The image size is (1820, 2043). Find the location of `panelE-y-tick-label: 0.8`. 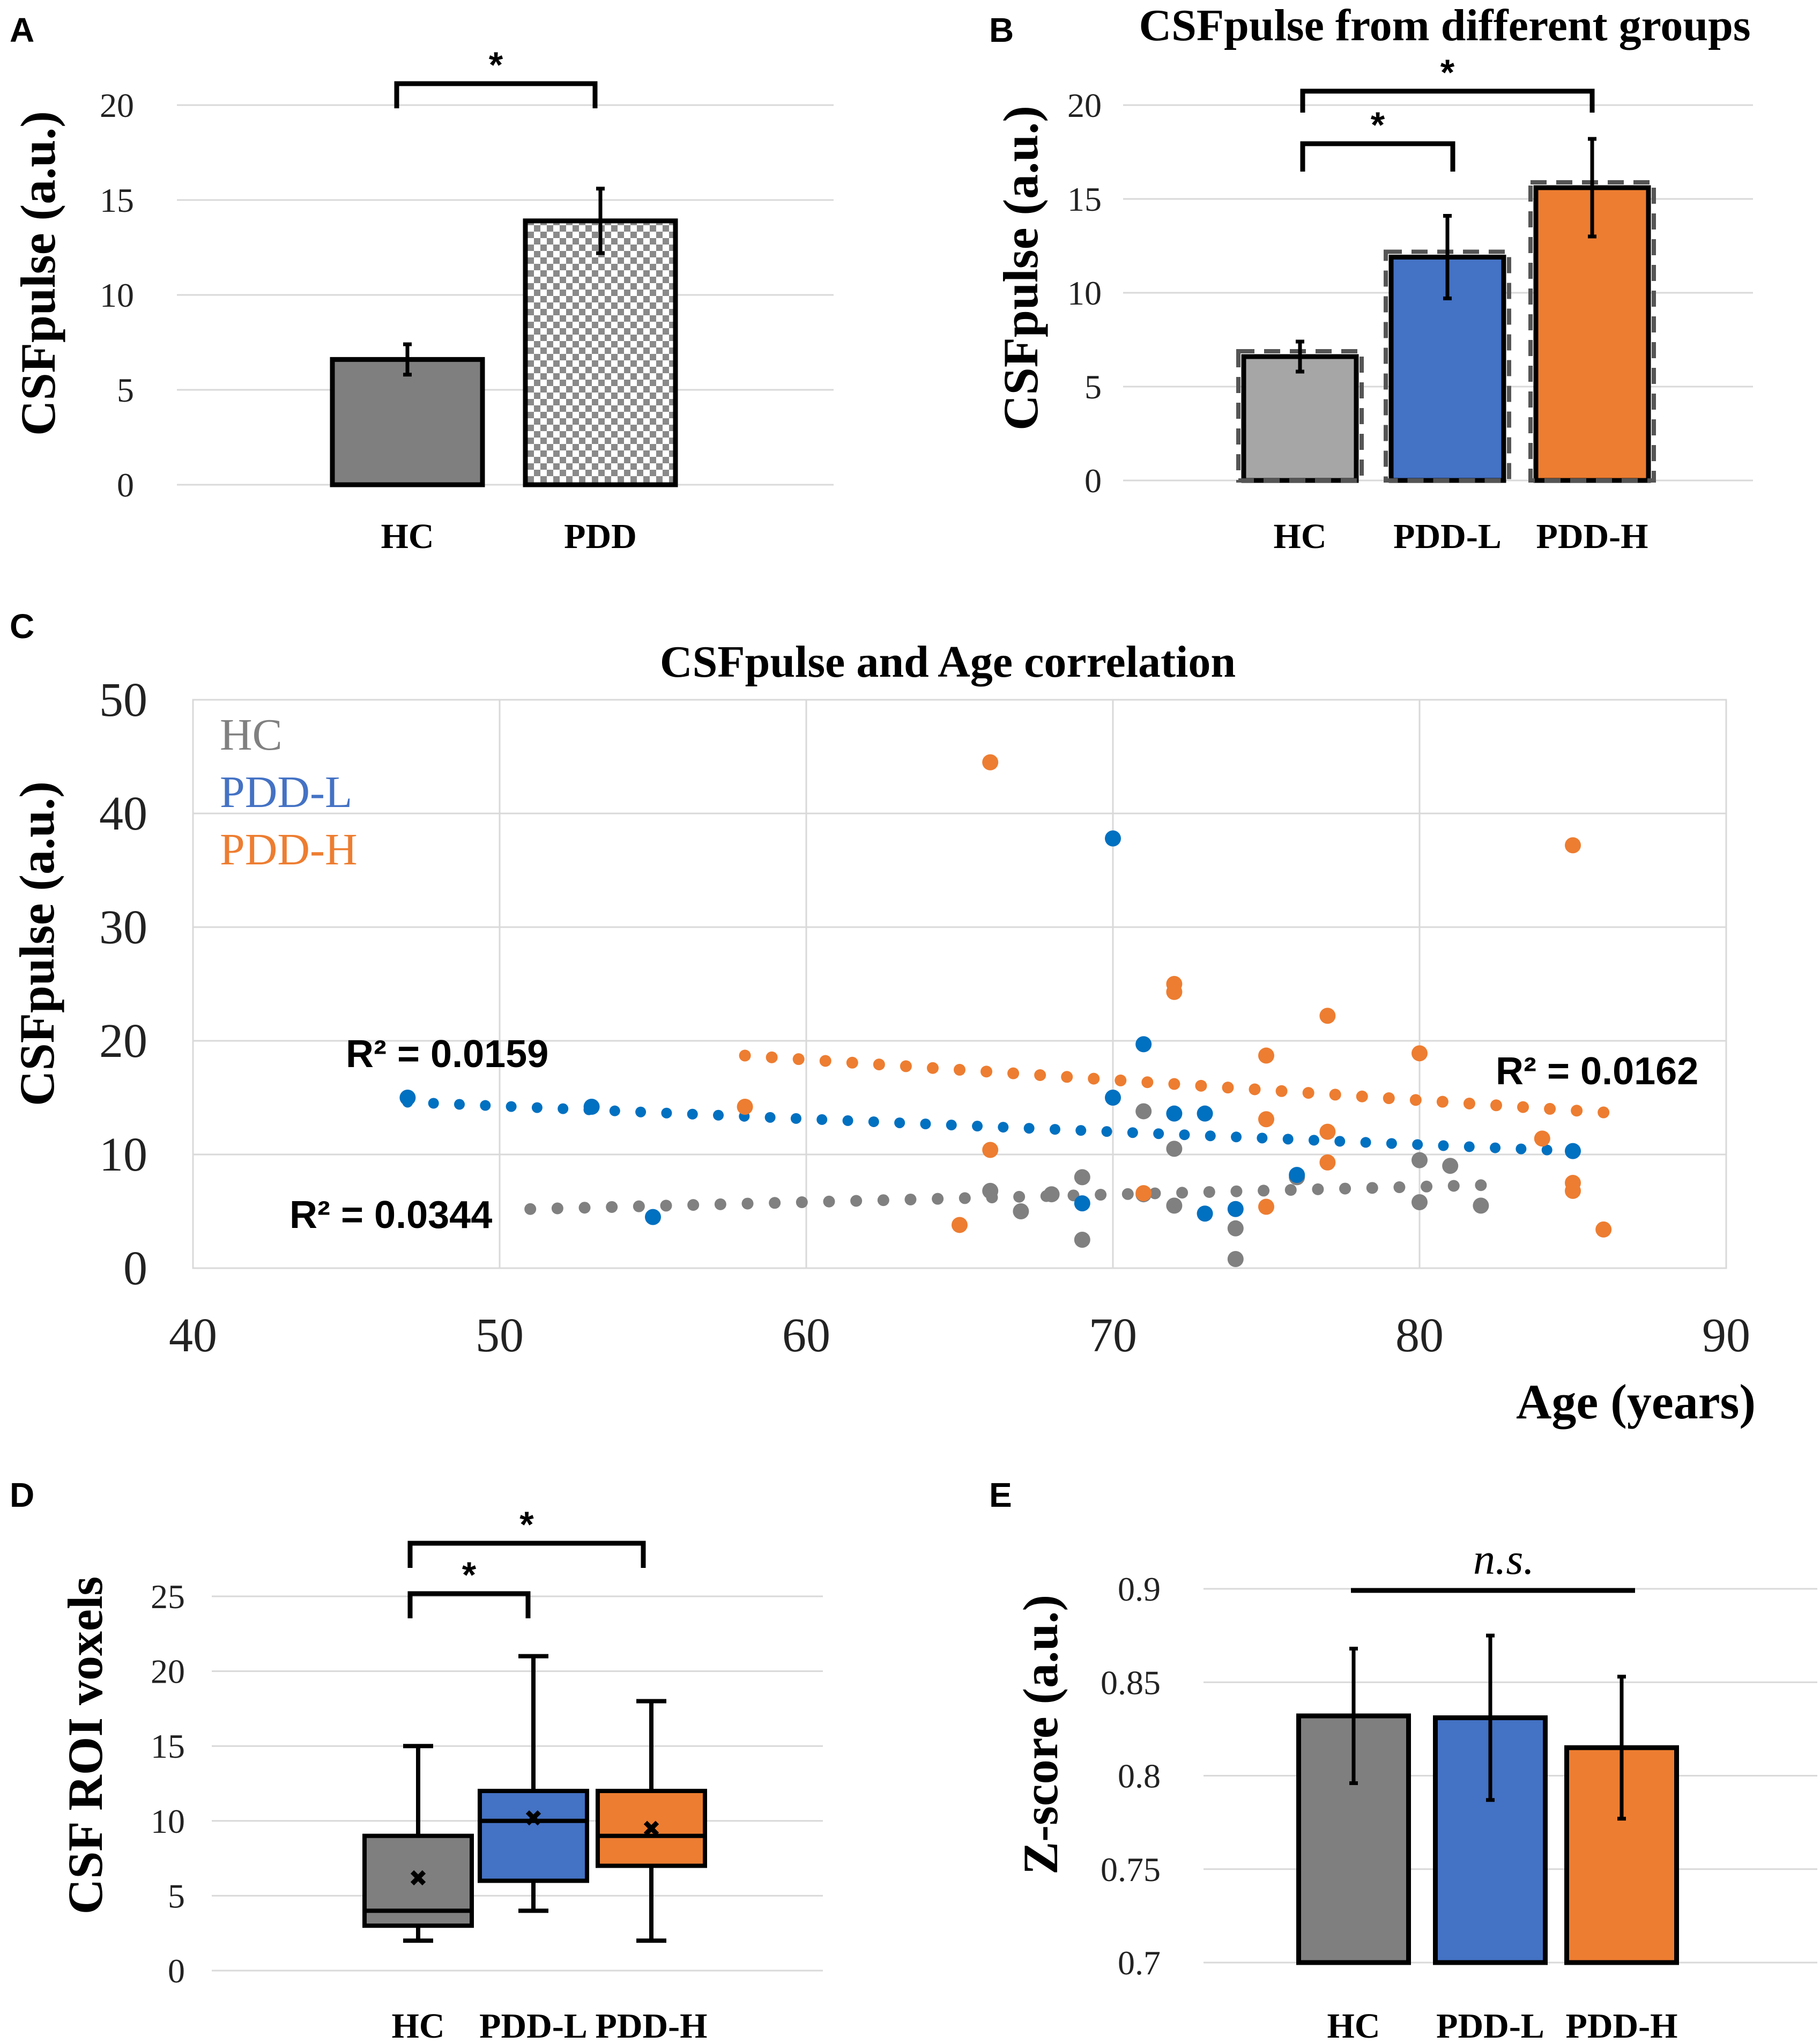

panelE-y-tick-label: 0.8 is located at coordinates (1139, 1776).